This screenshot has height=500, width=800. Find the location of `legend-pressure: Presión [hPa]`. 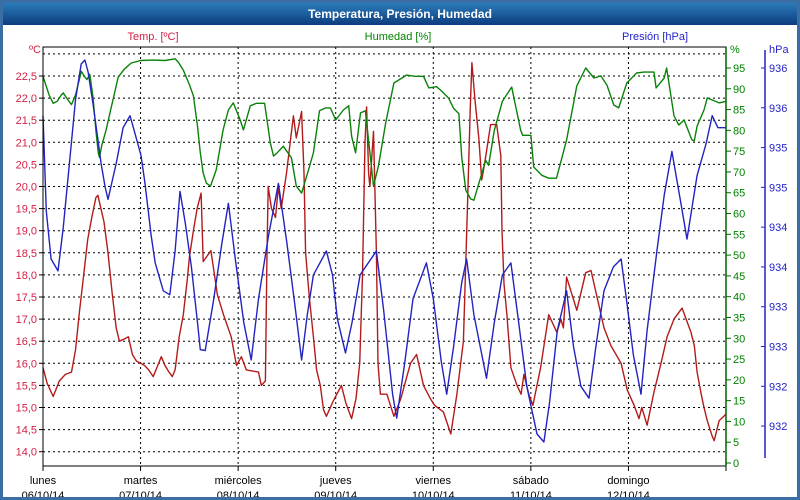

legend-pressure: Presión [hPa] is located at coordinates (655, 37).